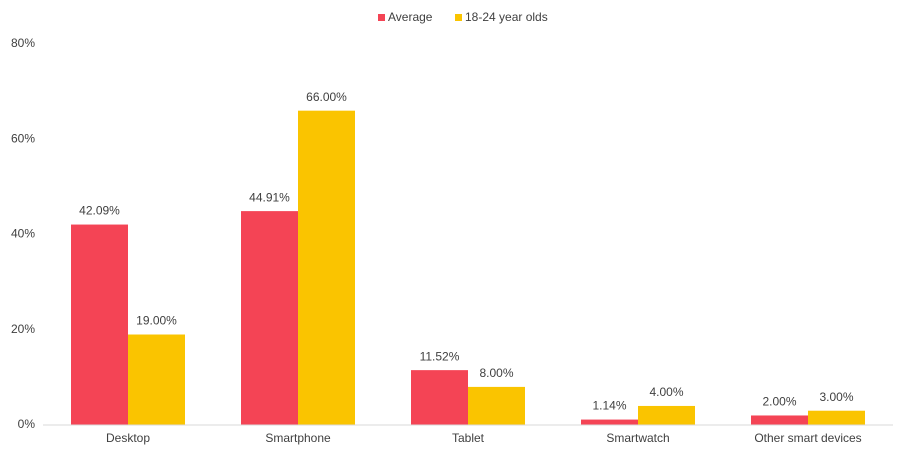 Image resolution: width=908 pixels, height=454 pixels. What do you see at coordinates (23, 329) in the screenshot?
I see `y-tick-label: 20%` at bounding box center [23, 329].